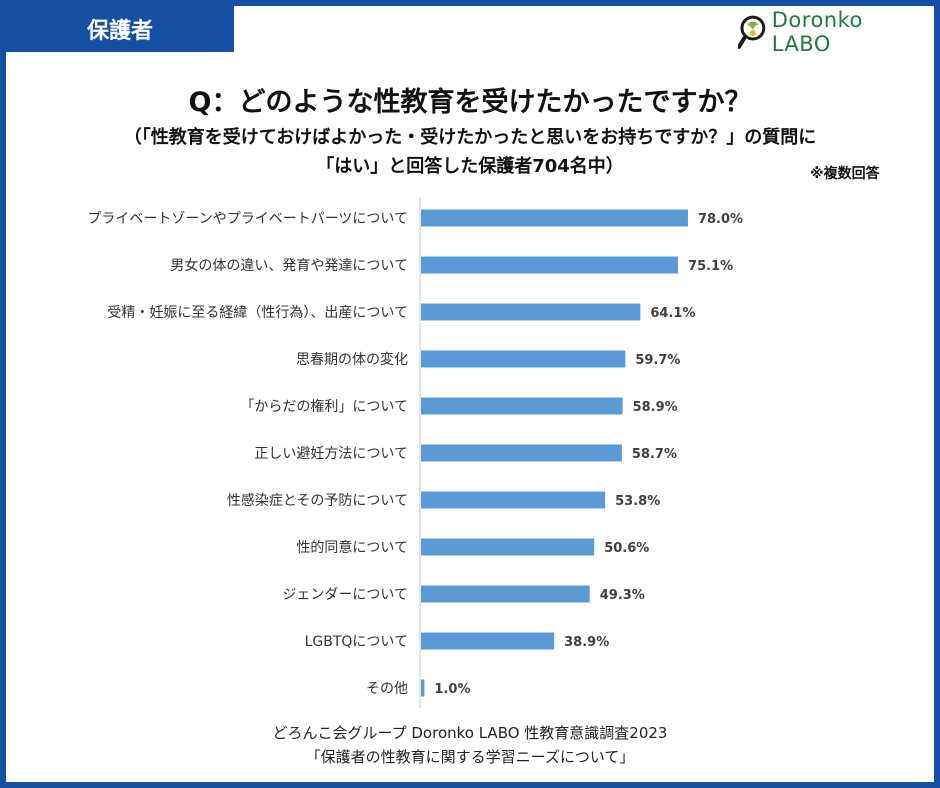 The height and width of the screenshot is (788, 940). What do you see at coordinates (586, 642) in the screenshot?
I see `data-label: 38.9%` at bounding box center [586, 642].